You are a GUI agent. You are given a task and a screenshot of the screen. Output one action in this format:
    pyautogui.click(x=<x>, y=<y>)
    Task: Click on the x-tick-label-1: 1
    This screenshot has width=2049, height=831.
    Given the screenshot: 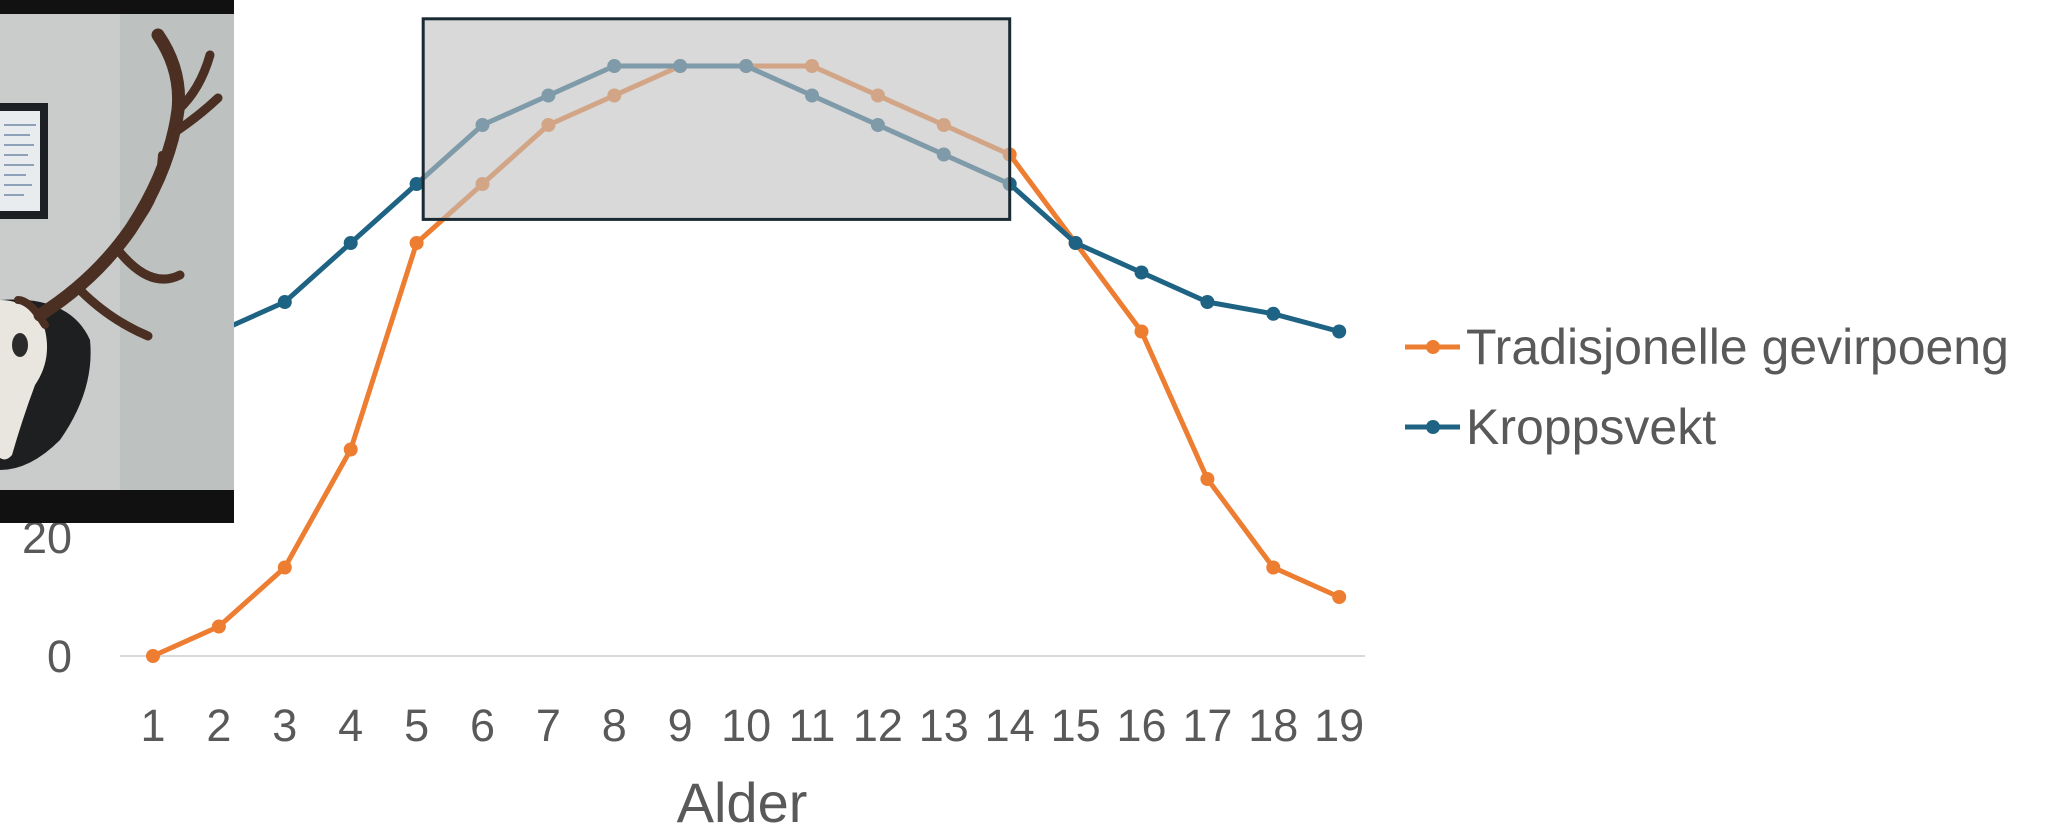 What is the action you would take?
    pyautogui.click(x=152, y=725)
    